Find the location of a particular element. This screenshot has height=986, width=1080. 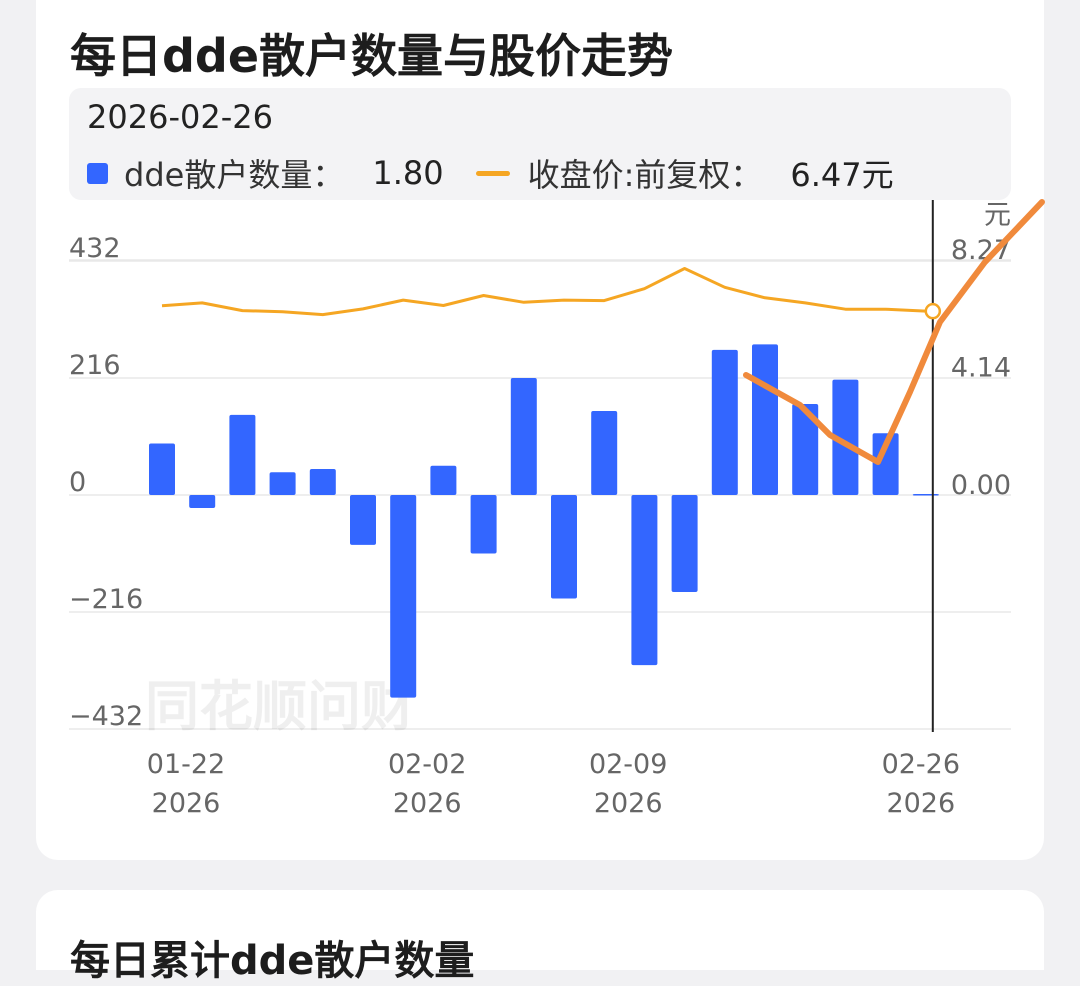

tooltip-series2-value: 6.47元 is located at coordinates (842, 175).